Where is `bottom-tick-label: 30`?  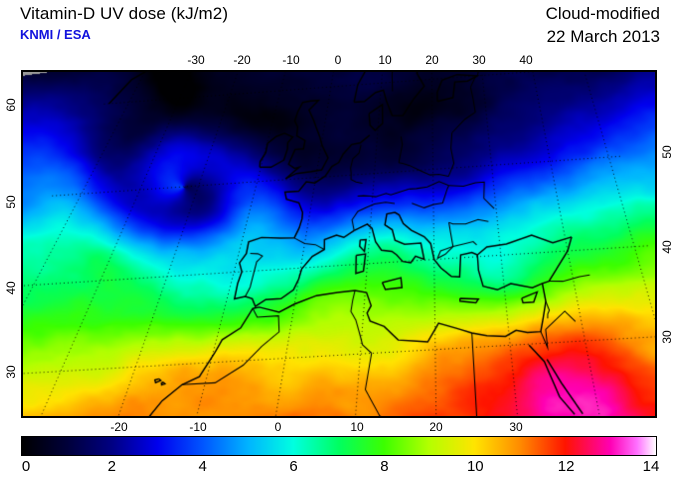
bottom-tick-label: 30 is located at coordinates (516, 427).